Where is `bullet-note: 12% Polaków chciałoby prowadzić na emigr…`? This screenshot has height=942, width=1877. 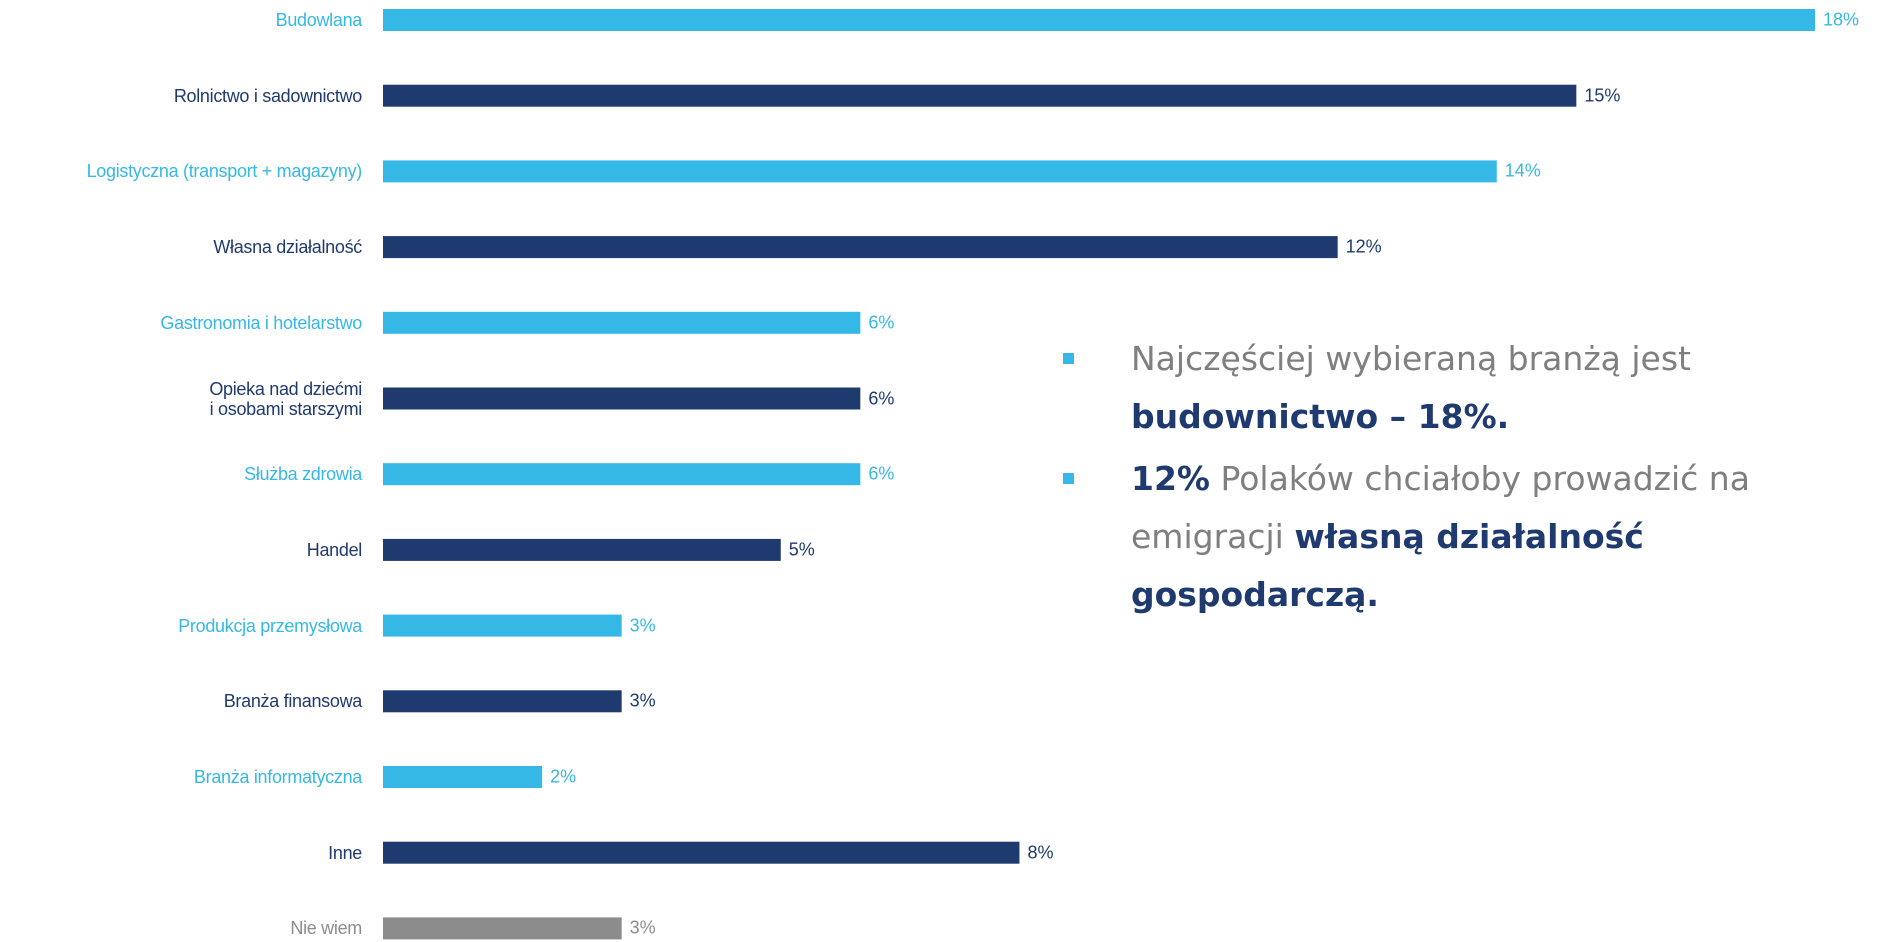
bullet-note: 12% Polaków chciałoby prowadzić na emigr… is located at coordinates (1470, 537).